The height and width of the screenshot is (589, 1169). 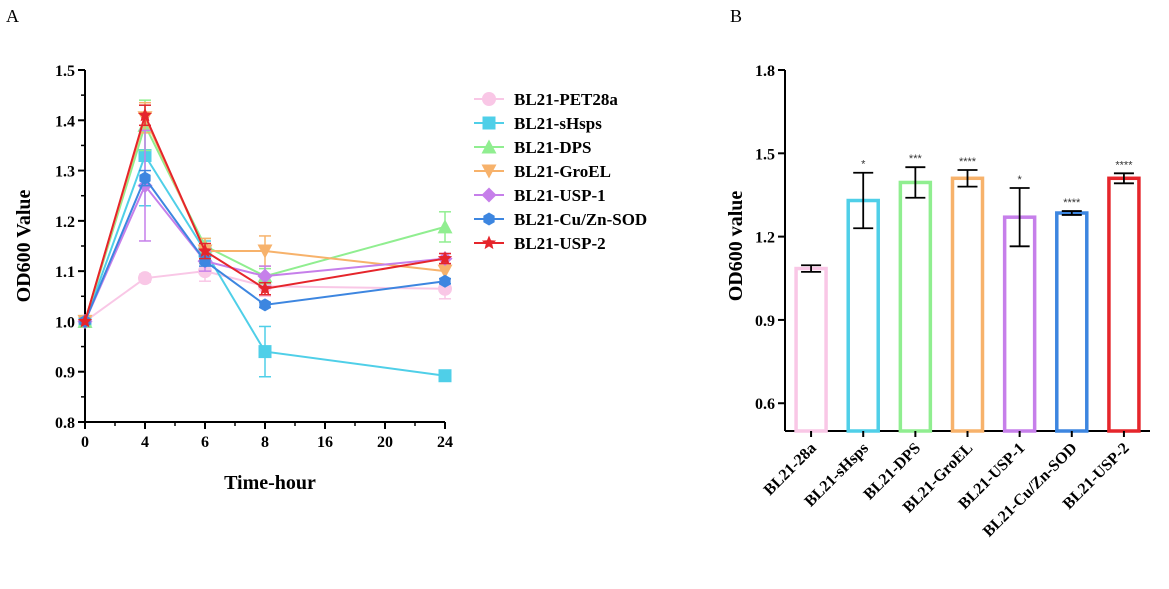 I want to click on legend-label: BL21-sHsps, so click(x=558, y=123).